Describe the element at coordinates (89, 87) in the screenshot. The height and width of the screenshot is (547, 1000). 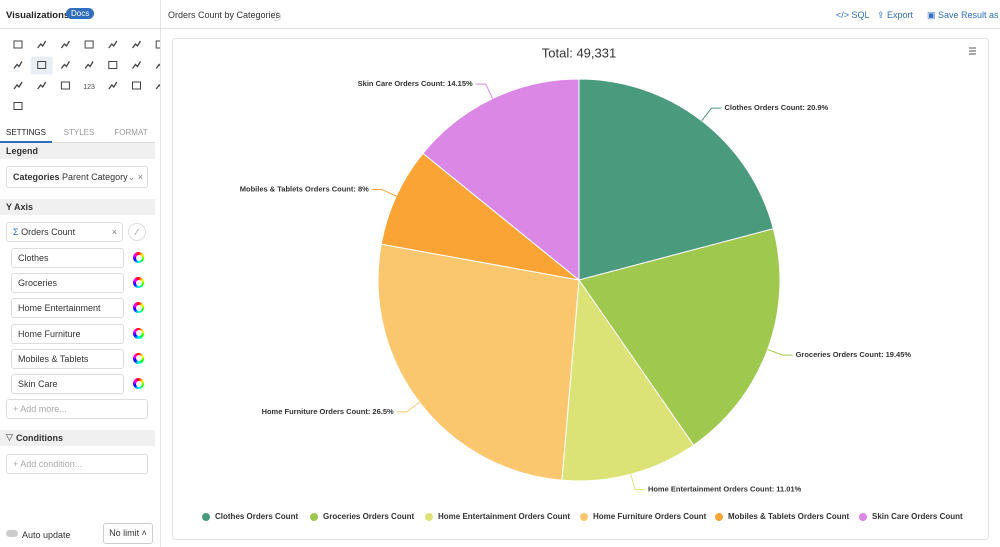
I see `icon: 123` at that location.